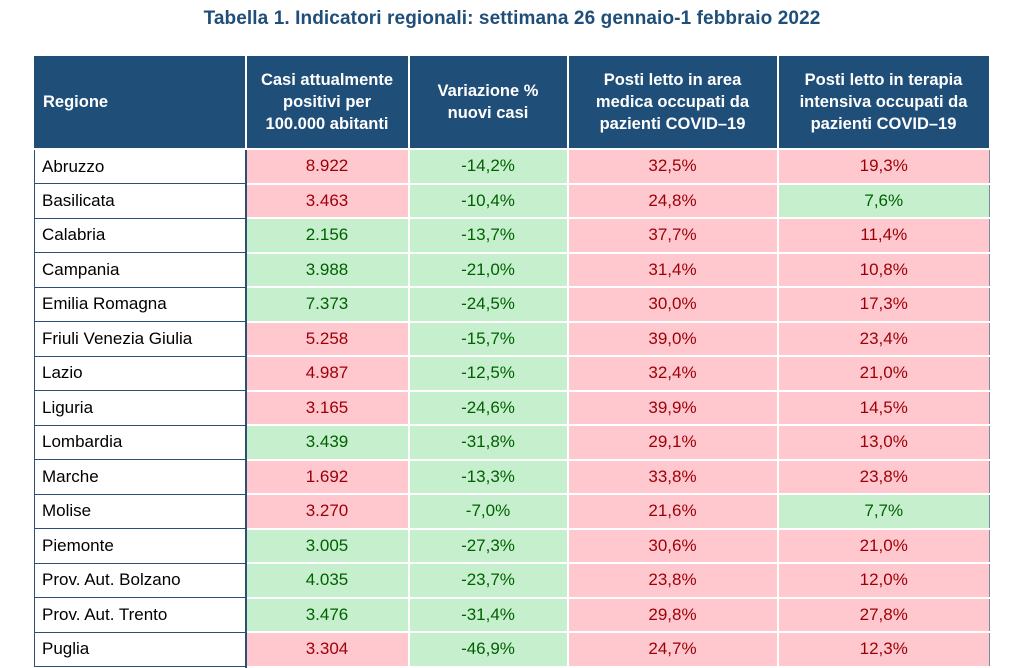  I want to click on variation-cell: -12,5%, so click(488, 373).